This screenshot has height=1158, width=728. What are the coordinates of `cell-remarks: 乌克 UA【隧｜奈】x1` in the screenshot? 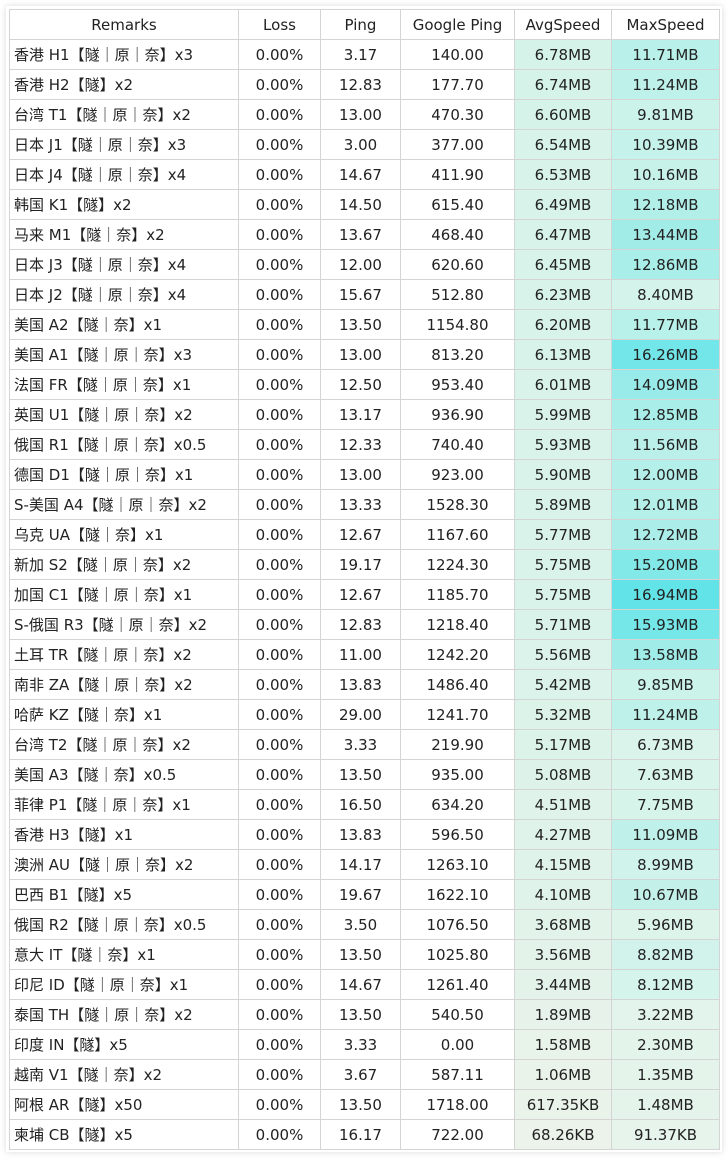 It's located at (124, 534).